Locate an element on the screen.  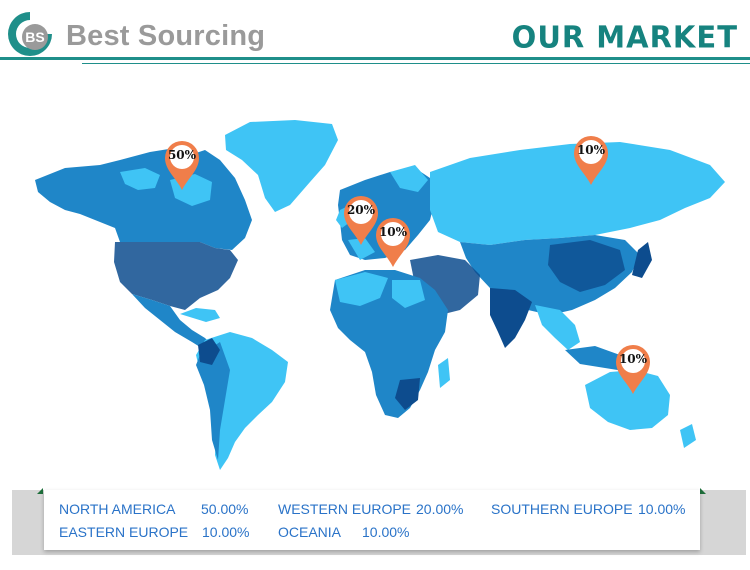
legend-value-western-europe: 20.00% is located at coordinates (440, 509).